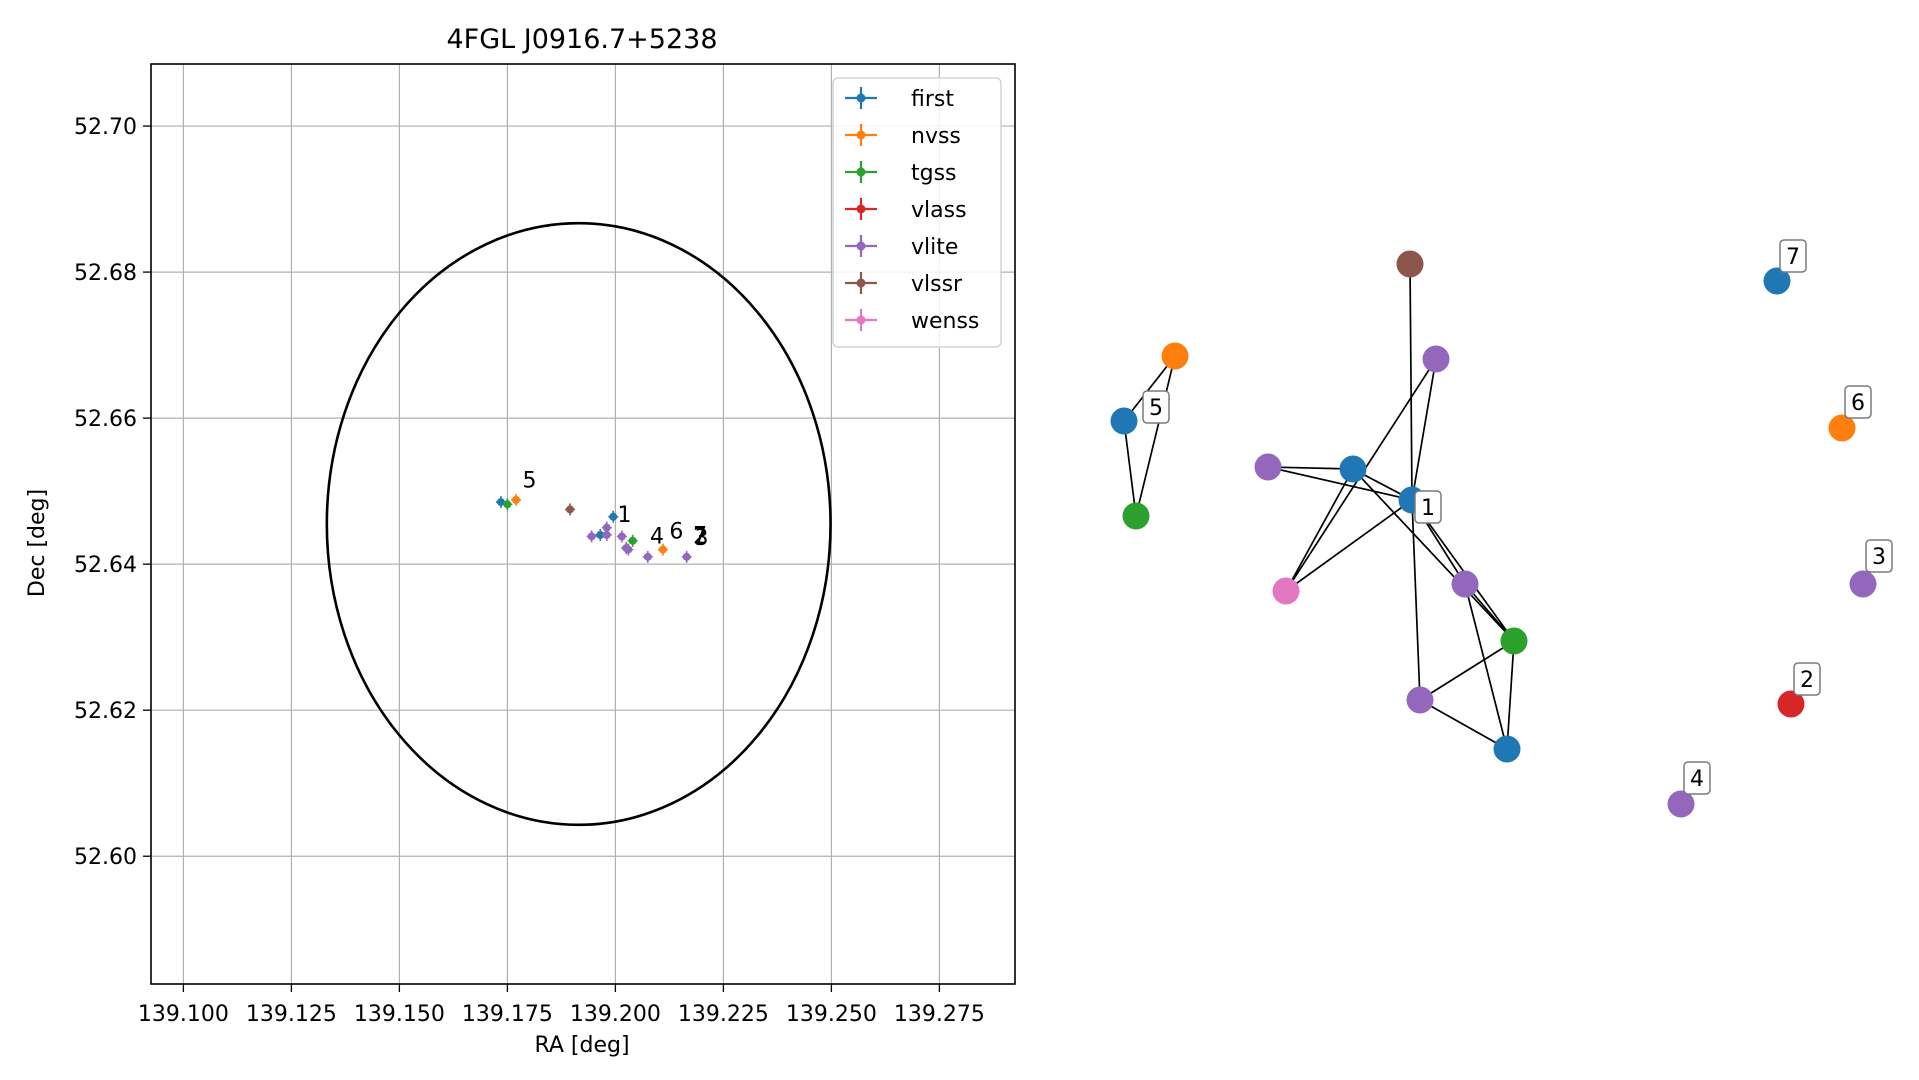 The height and width of the screenshot is (1080, 1919). I want to click on label-text: 7, so click(1793, 257).